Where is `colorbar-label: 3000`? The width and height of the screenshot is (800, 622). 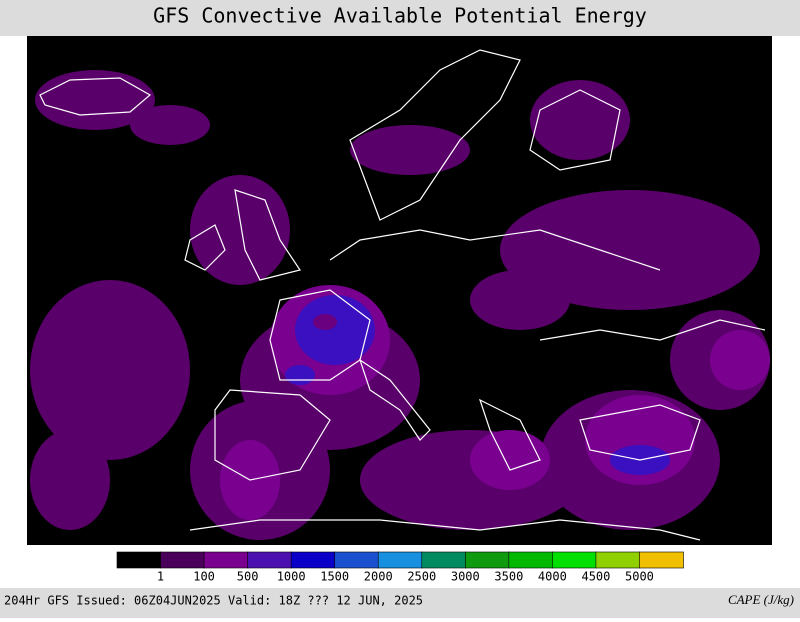
colorbar-label: 3000 is located at coordinates (465, 577).